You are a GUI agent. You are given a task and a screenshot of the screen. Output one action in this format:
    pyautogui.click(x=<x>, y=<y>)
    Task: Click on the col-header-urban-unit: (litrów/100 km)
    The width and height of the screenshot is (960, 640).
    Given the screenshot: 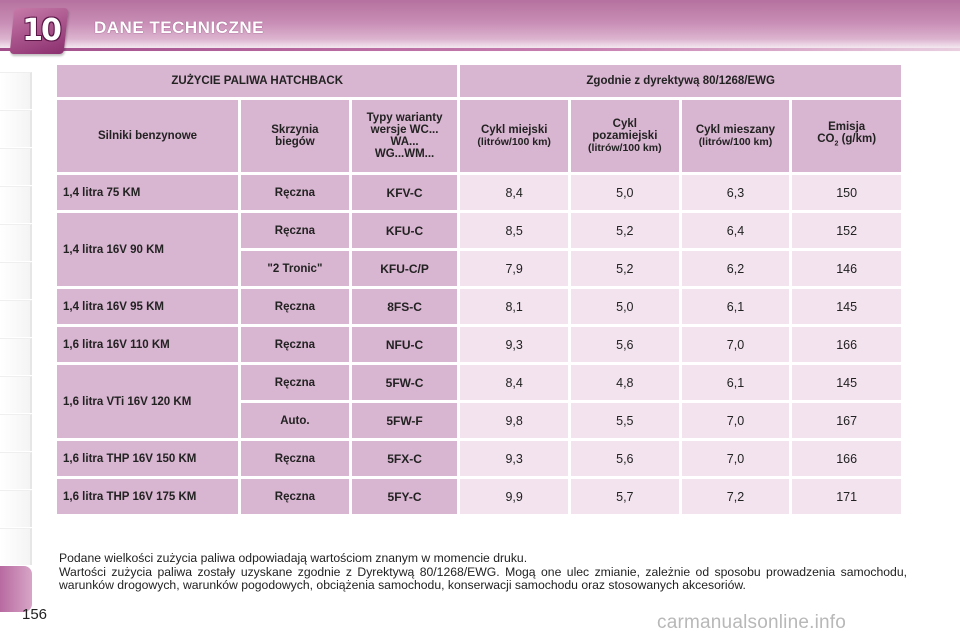 What is the action you would take?
    pyautogui.click(x=514, y=142)
    